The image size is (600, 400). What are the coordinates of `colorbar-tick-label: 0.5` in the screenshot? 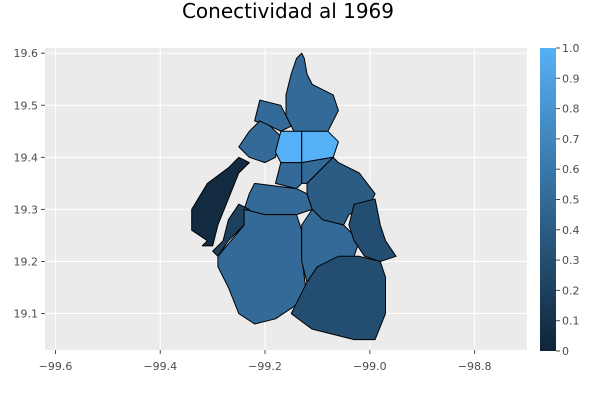 It's located at (571, 200).